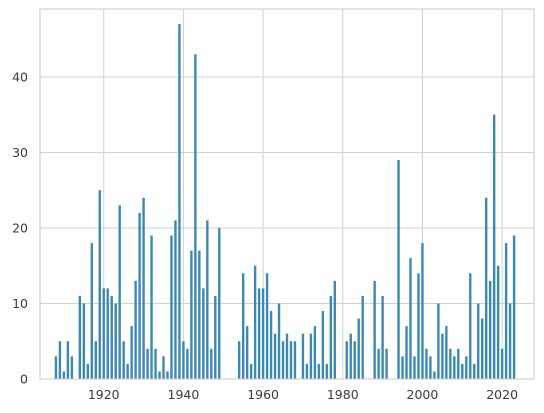 This screenshot has width=544, height=413. What do you see at coordinates (346, 360) in the screenshot?
I see `bar-1981` at bounding box center [346, 360].